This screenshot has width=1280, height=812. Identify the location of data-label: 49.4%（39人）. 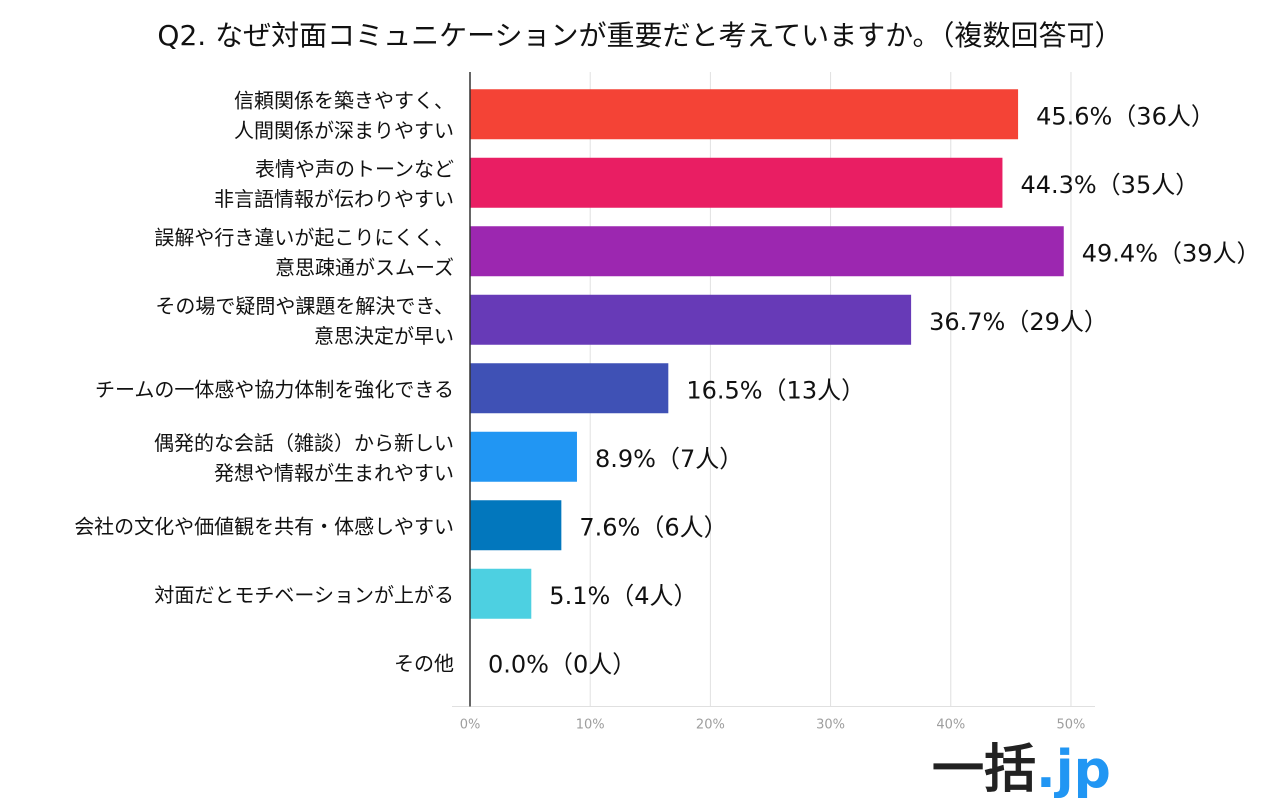
(1171, 253).